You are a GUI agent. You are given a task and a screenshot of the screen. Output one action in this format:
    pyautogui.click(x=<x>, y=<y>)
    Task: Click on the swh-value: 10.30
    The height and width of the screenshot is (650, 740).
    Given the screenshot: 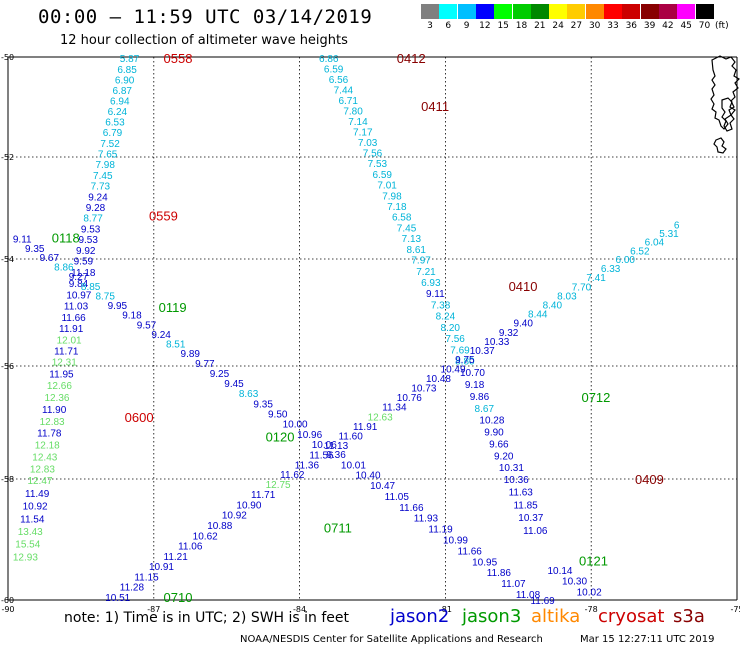 What is the action you would take?
    pyautogui.click(x=574, y=582)
    